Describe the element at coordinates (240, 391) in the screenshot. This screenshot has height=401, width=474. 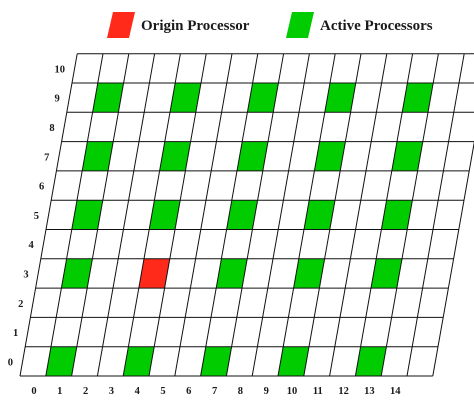
I see `x-tick-label: 8` at that location.